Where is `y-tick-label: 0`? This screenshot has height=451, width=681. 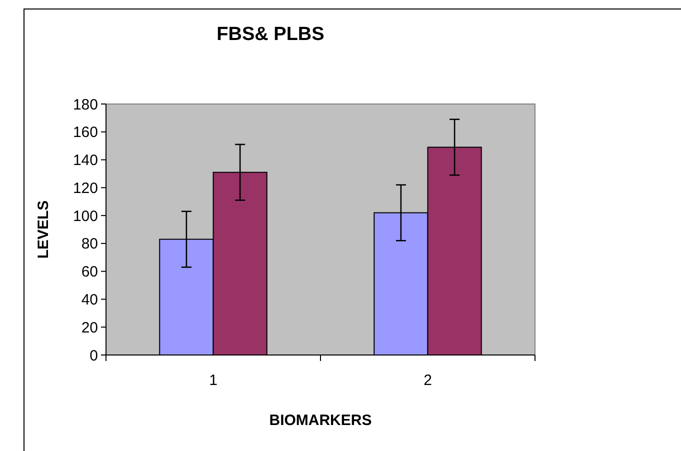
y-tick-label: 0 is located at coordinates (94, 355).